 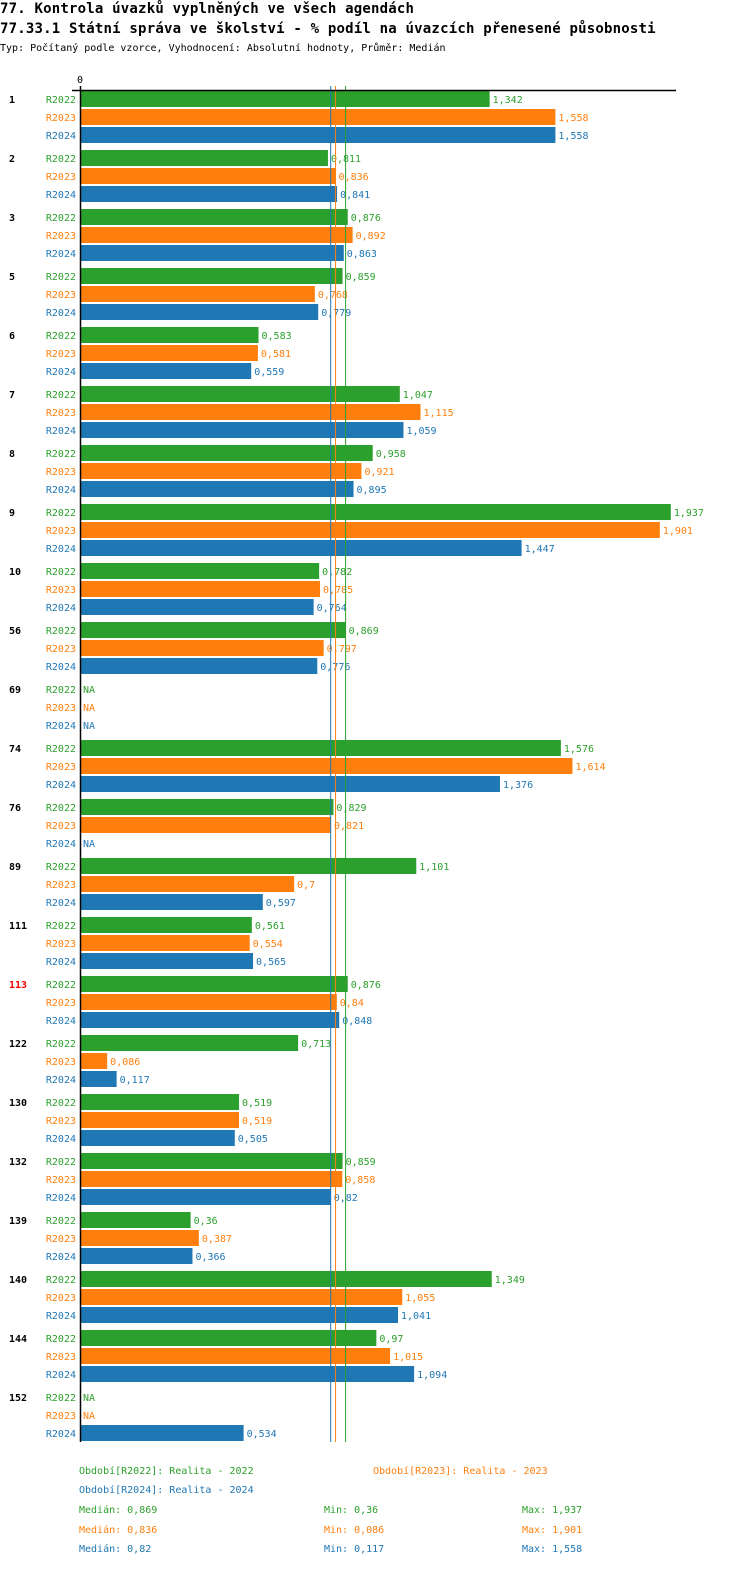 What do you see at coordinates (418, 395) in the screenshot?
I see `value-label: 1,047` at bounding box center [418, 395].